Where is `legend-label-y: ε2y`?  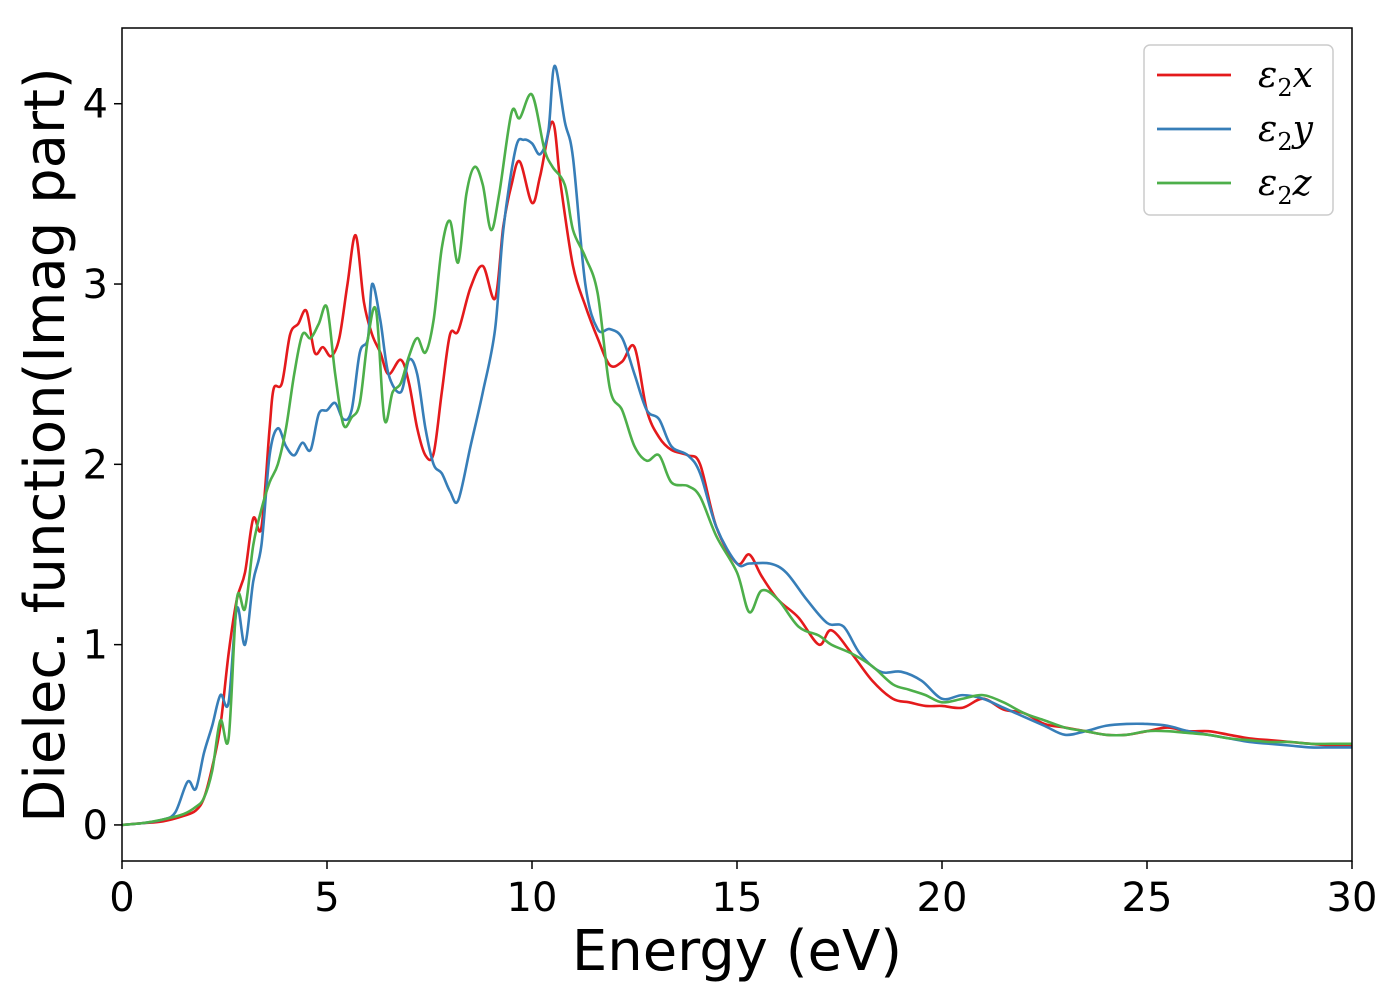 legend-label-y: ε2y is located at coordinates (1286, 132).